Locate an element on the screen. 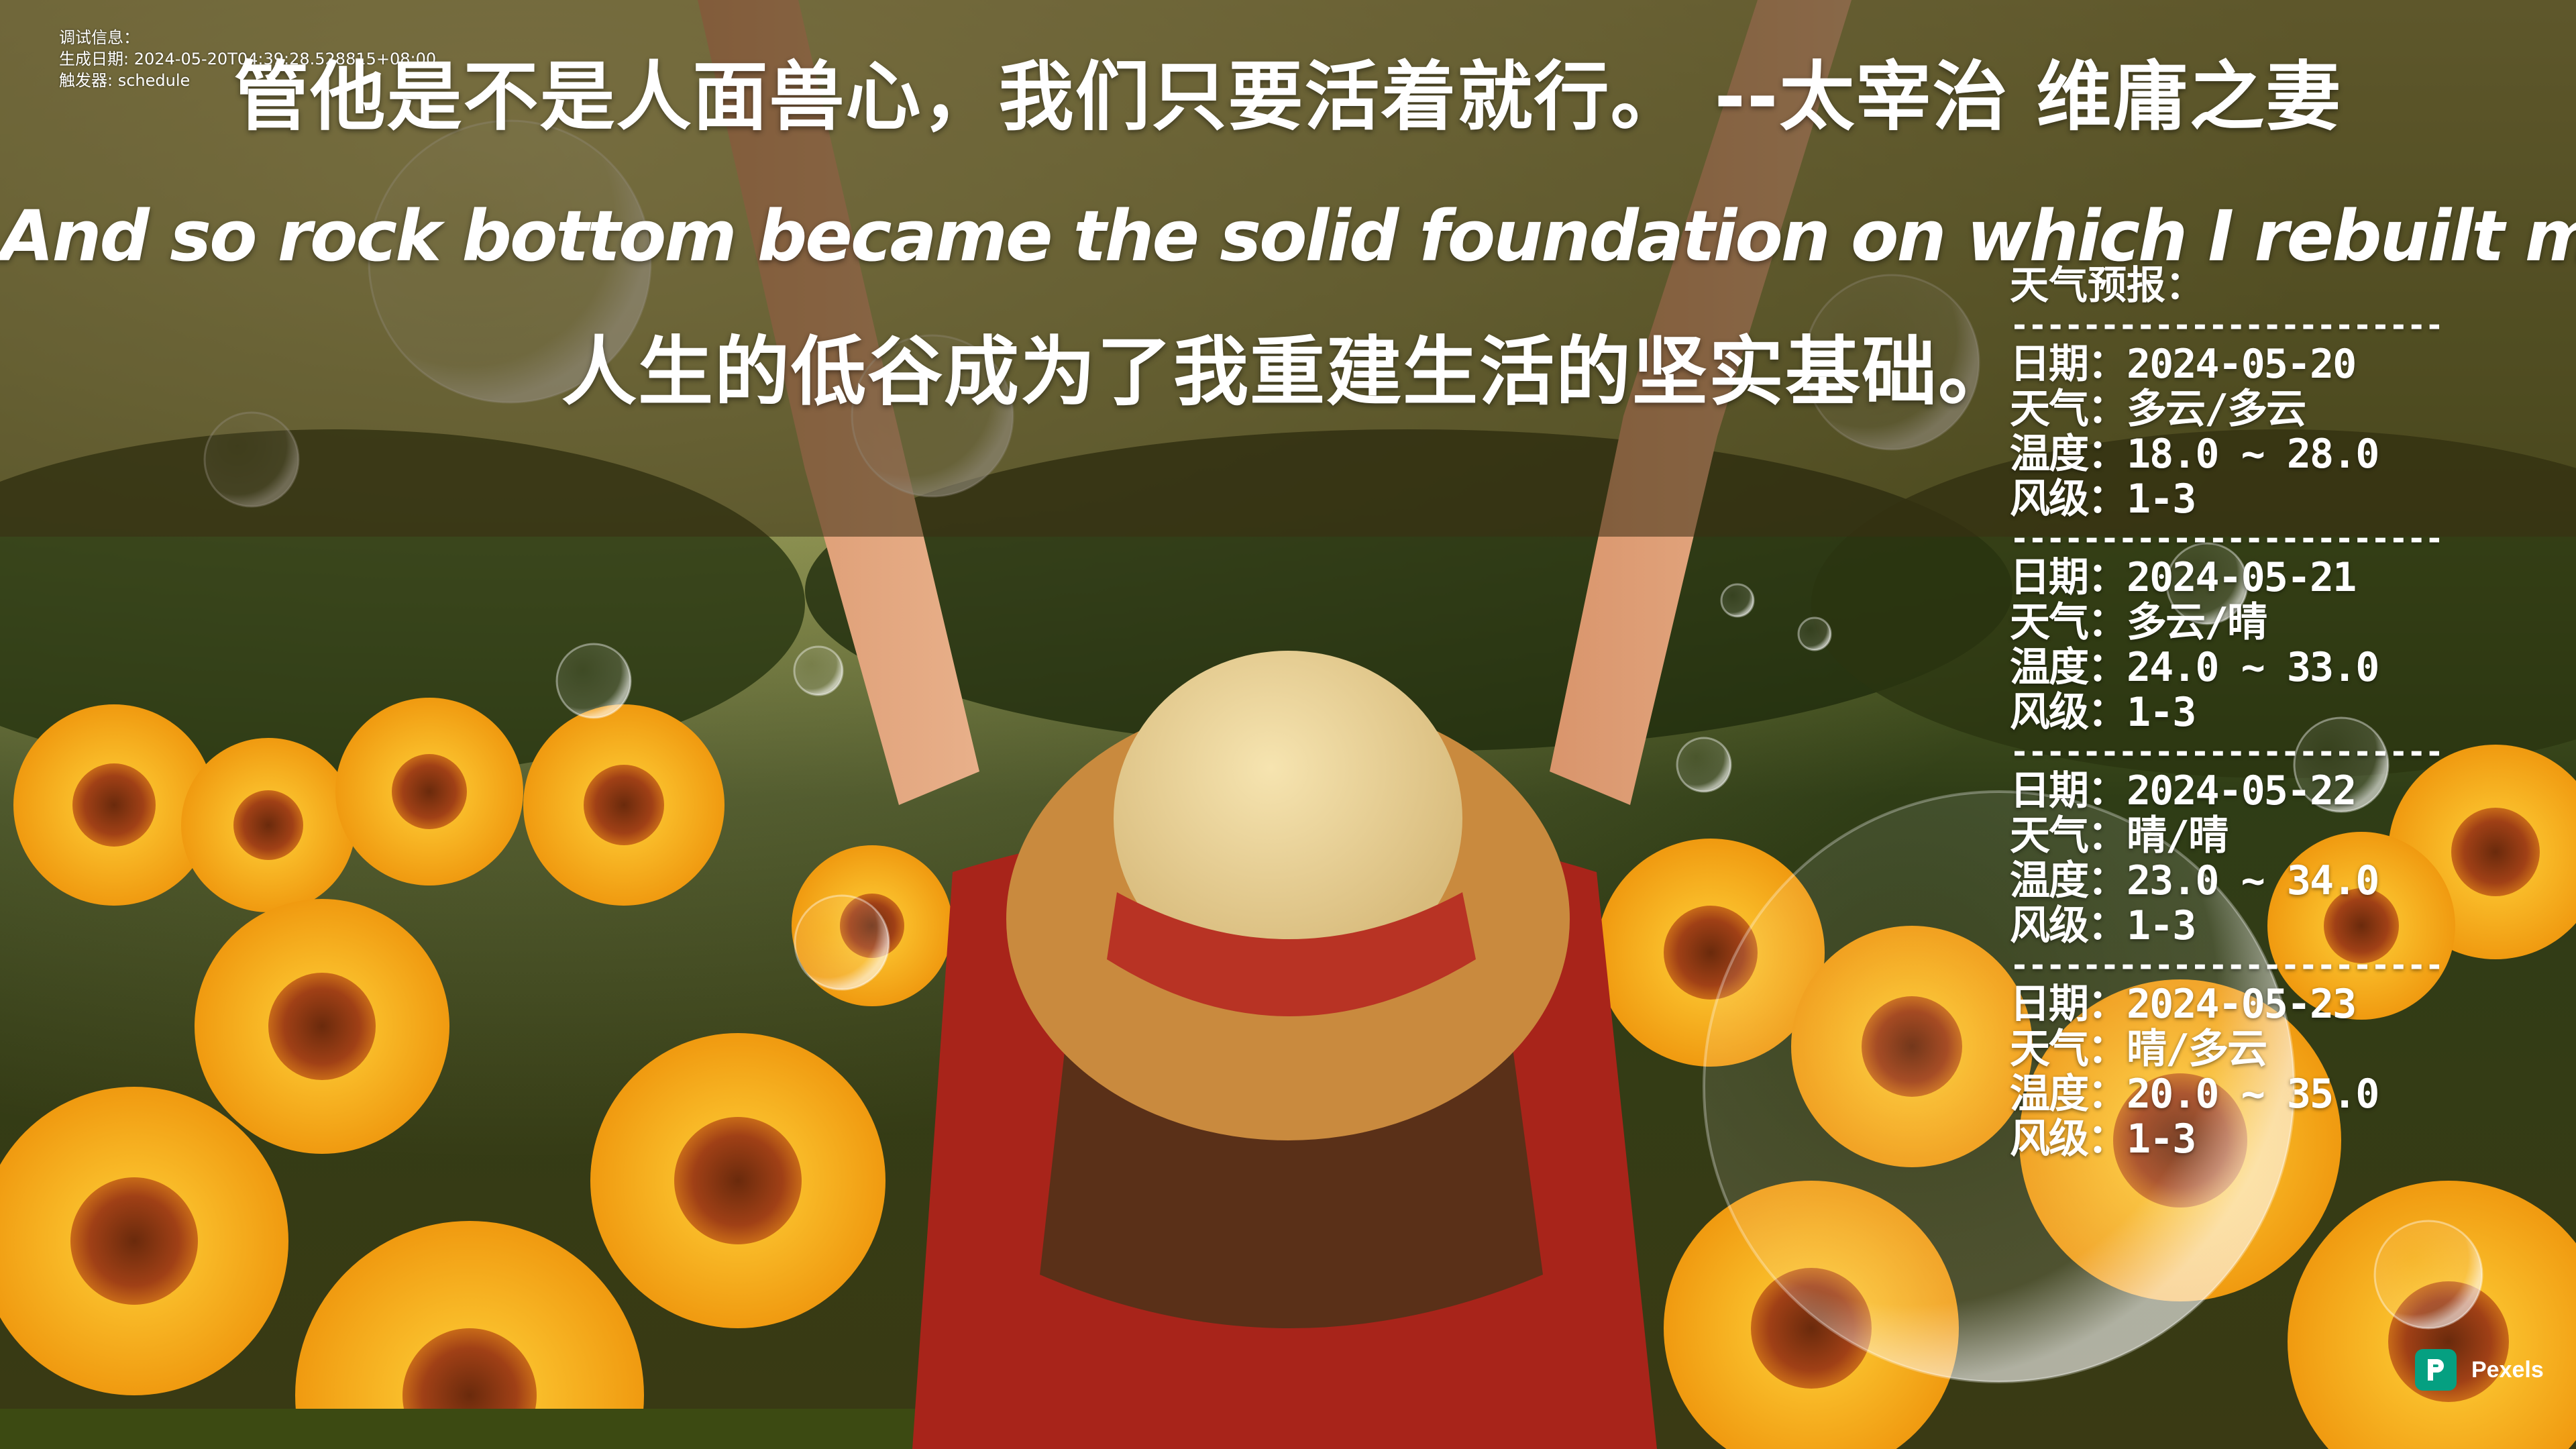 The image size is (2576, 1449). forecast-temperature: 温度：23.0 ~ 34.0 is located at coordinates (2194, 880).